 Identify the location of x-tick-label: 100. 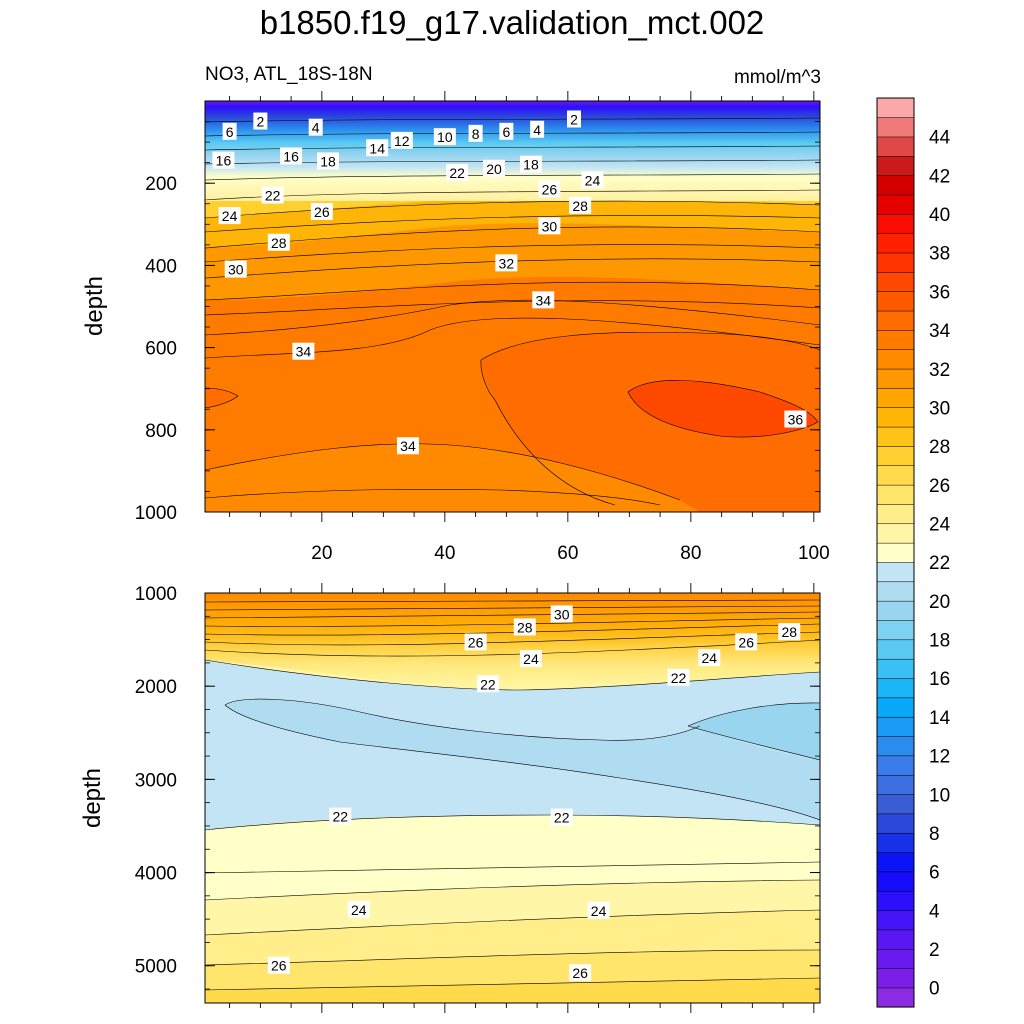
(814, 553).